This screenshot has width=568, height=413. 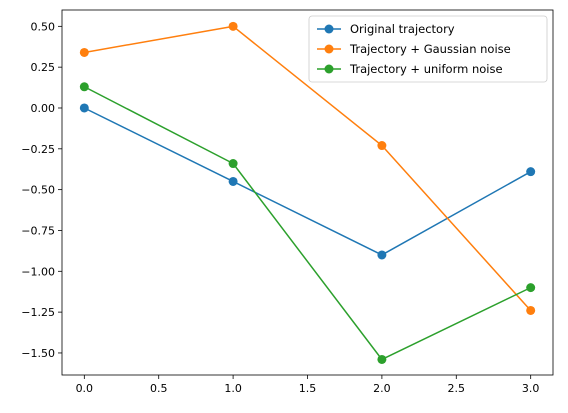 I want to click on y-tick-label: 0.50, so click(x=43, y=26).